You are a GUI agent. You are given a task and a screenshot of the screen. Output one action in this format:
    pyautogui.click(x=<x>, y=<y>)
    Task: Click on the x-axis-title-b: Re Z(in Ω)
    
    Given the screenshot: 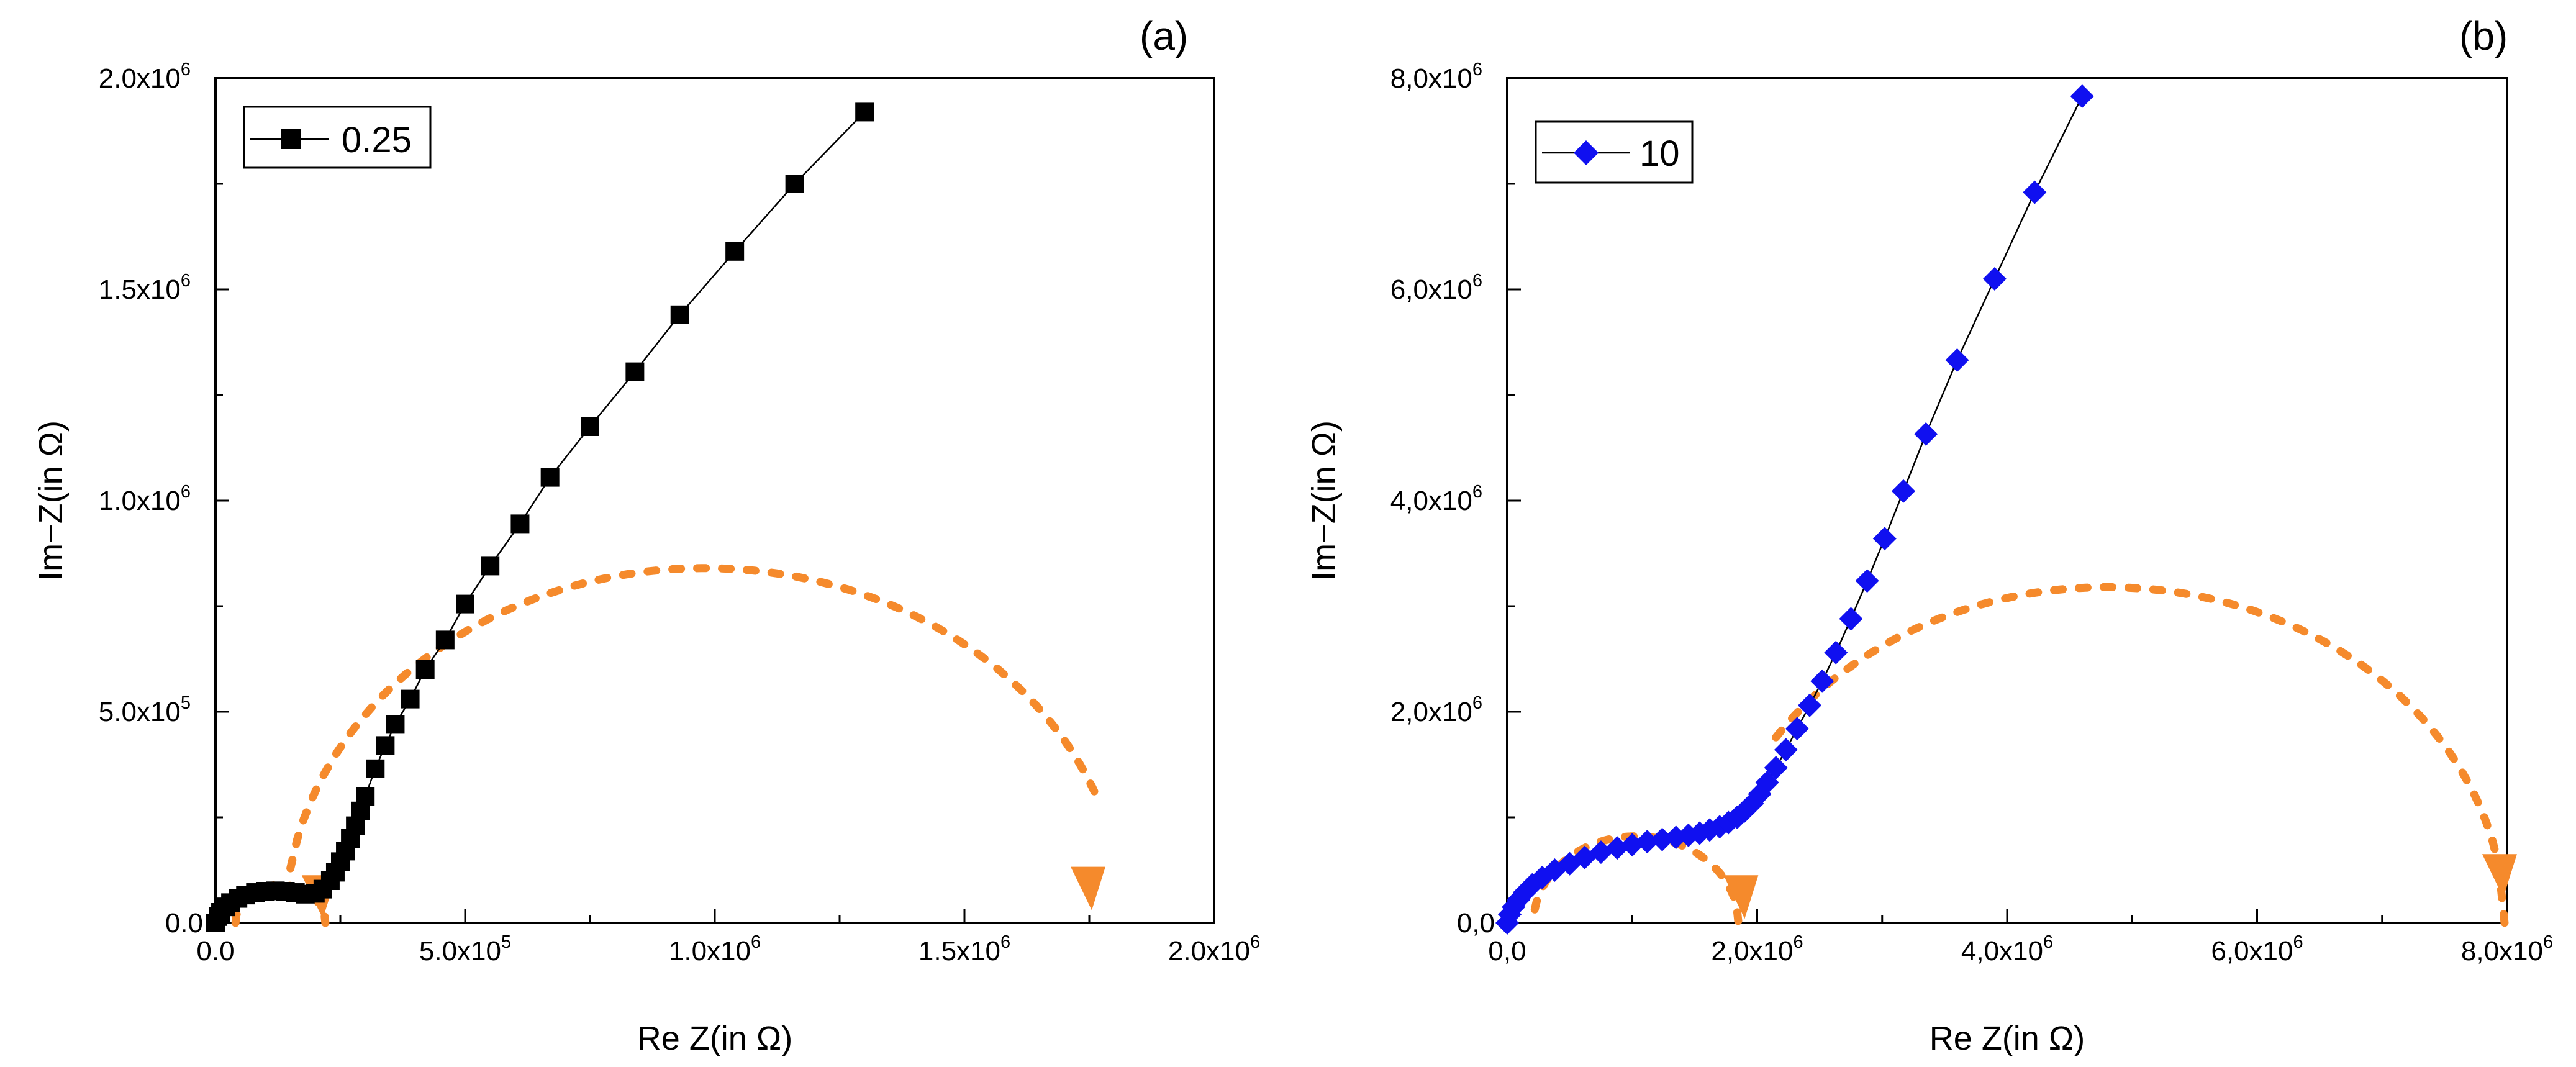 What is the action you would take?
    pyautogui.click(x=2007, y=1038)
    